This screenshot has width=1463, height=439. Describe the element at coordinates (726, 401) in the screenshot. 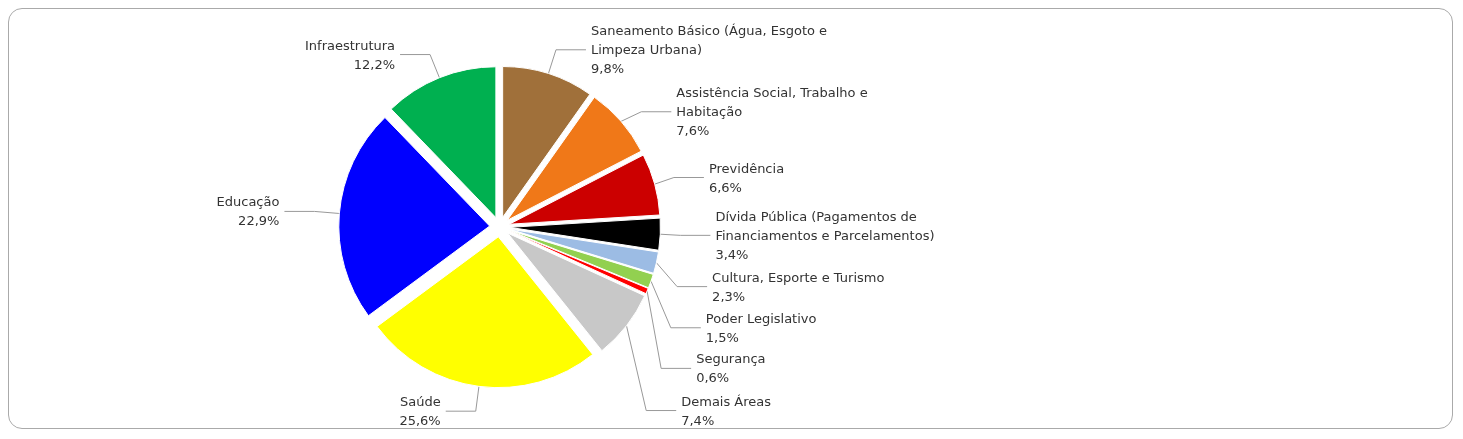

I see `slice-label: Demais Áreas` at that location.